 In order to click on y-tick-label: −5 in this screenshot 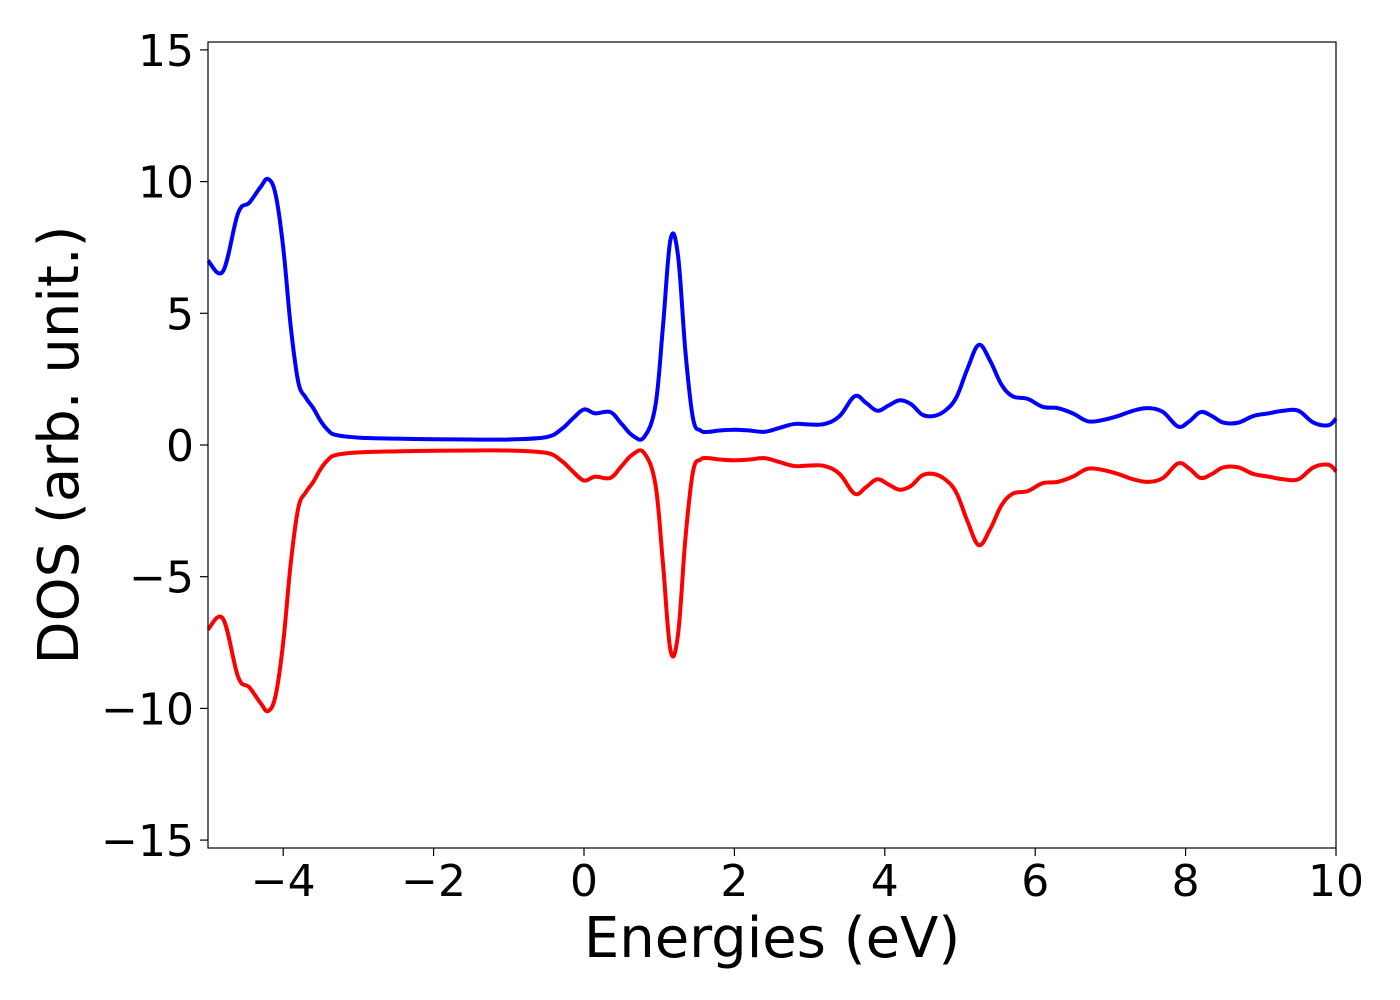, I will do `click(161, 578)`.